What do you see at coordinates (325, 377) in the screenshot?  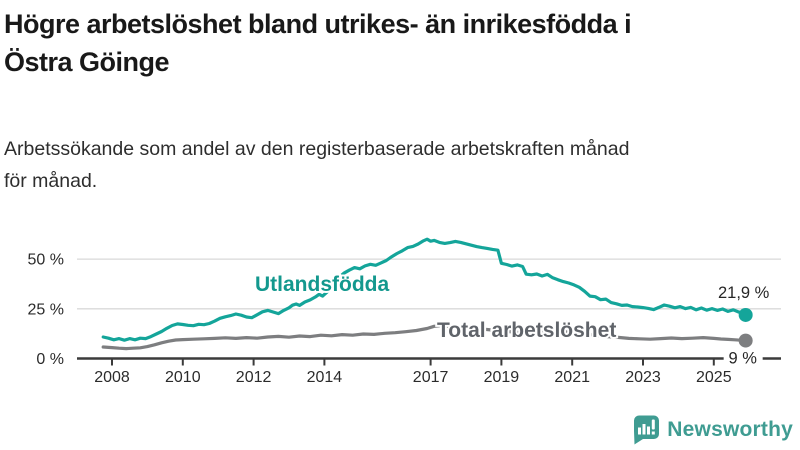 I see `x-tick-label-2014: 2014` at bounding box center [325, 377].